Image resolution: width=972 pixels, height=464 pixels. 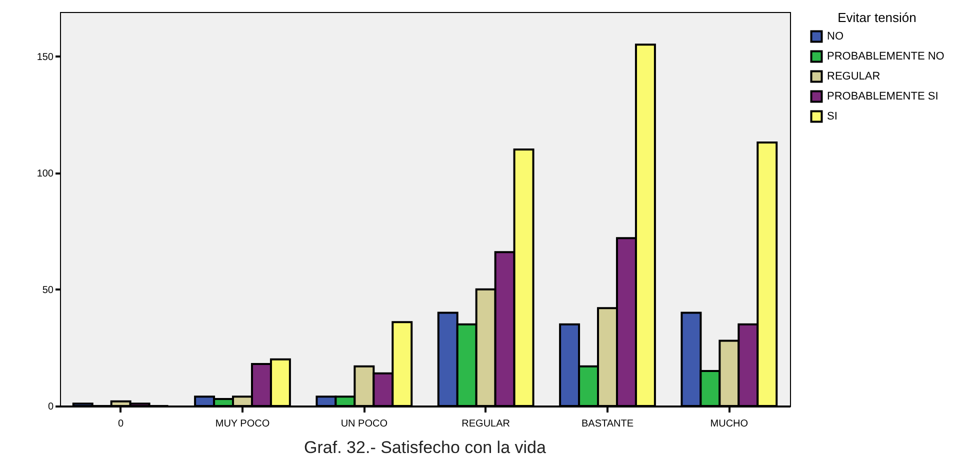 What do you see at coordinates (45, 57) in the screenshot?
I see `y-tick-label: 150` at bounding box center [45, 57].